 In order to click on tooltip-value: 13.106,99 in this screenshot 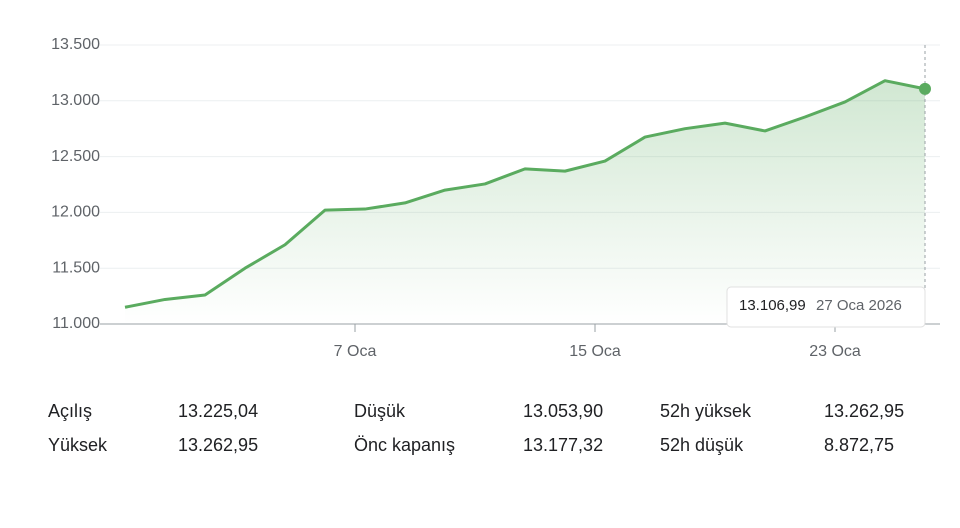, I will do `click(772, 305)`.